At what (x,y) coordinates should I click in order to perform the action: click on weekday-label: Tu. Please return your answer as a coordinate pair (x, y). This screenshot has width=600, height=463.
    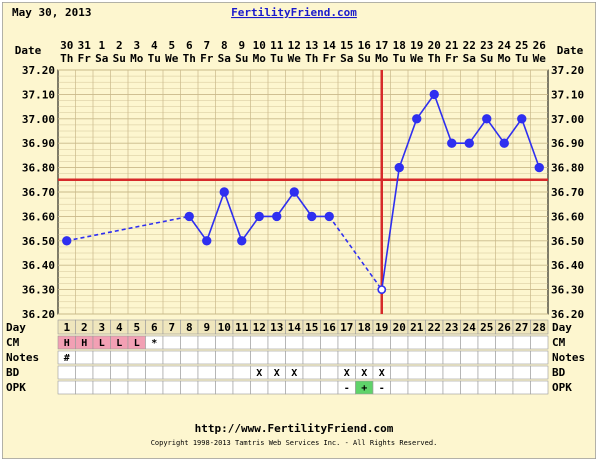
    Looking at the image, I should click on (154, 58).